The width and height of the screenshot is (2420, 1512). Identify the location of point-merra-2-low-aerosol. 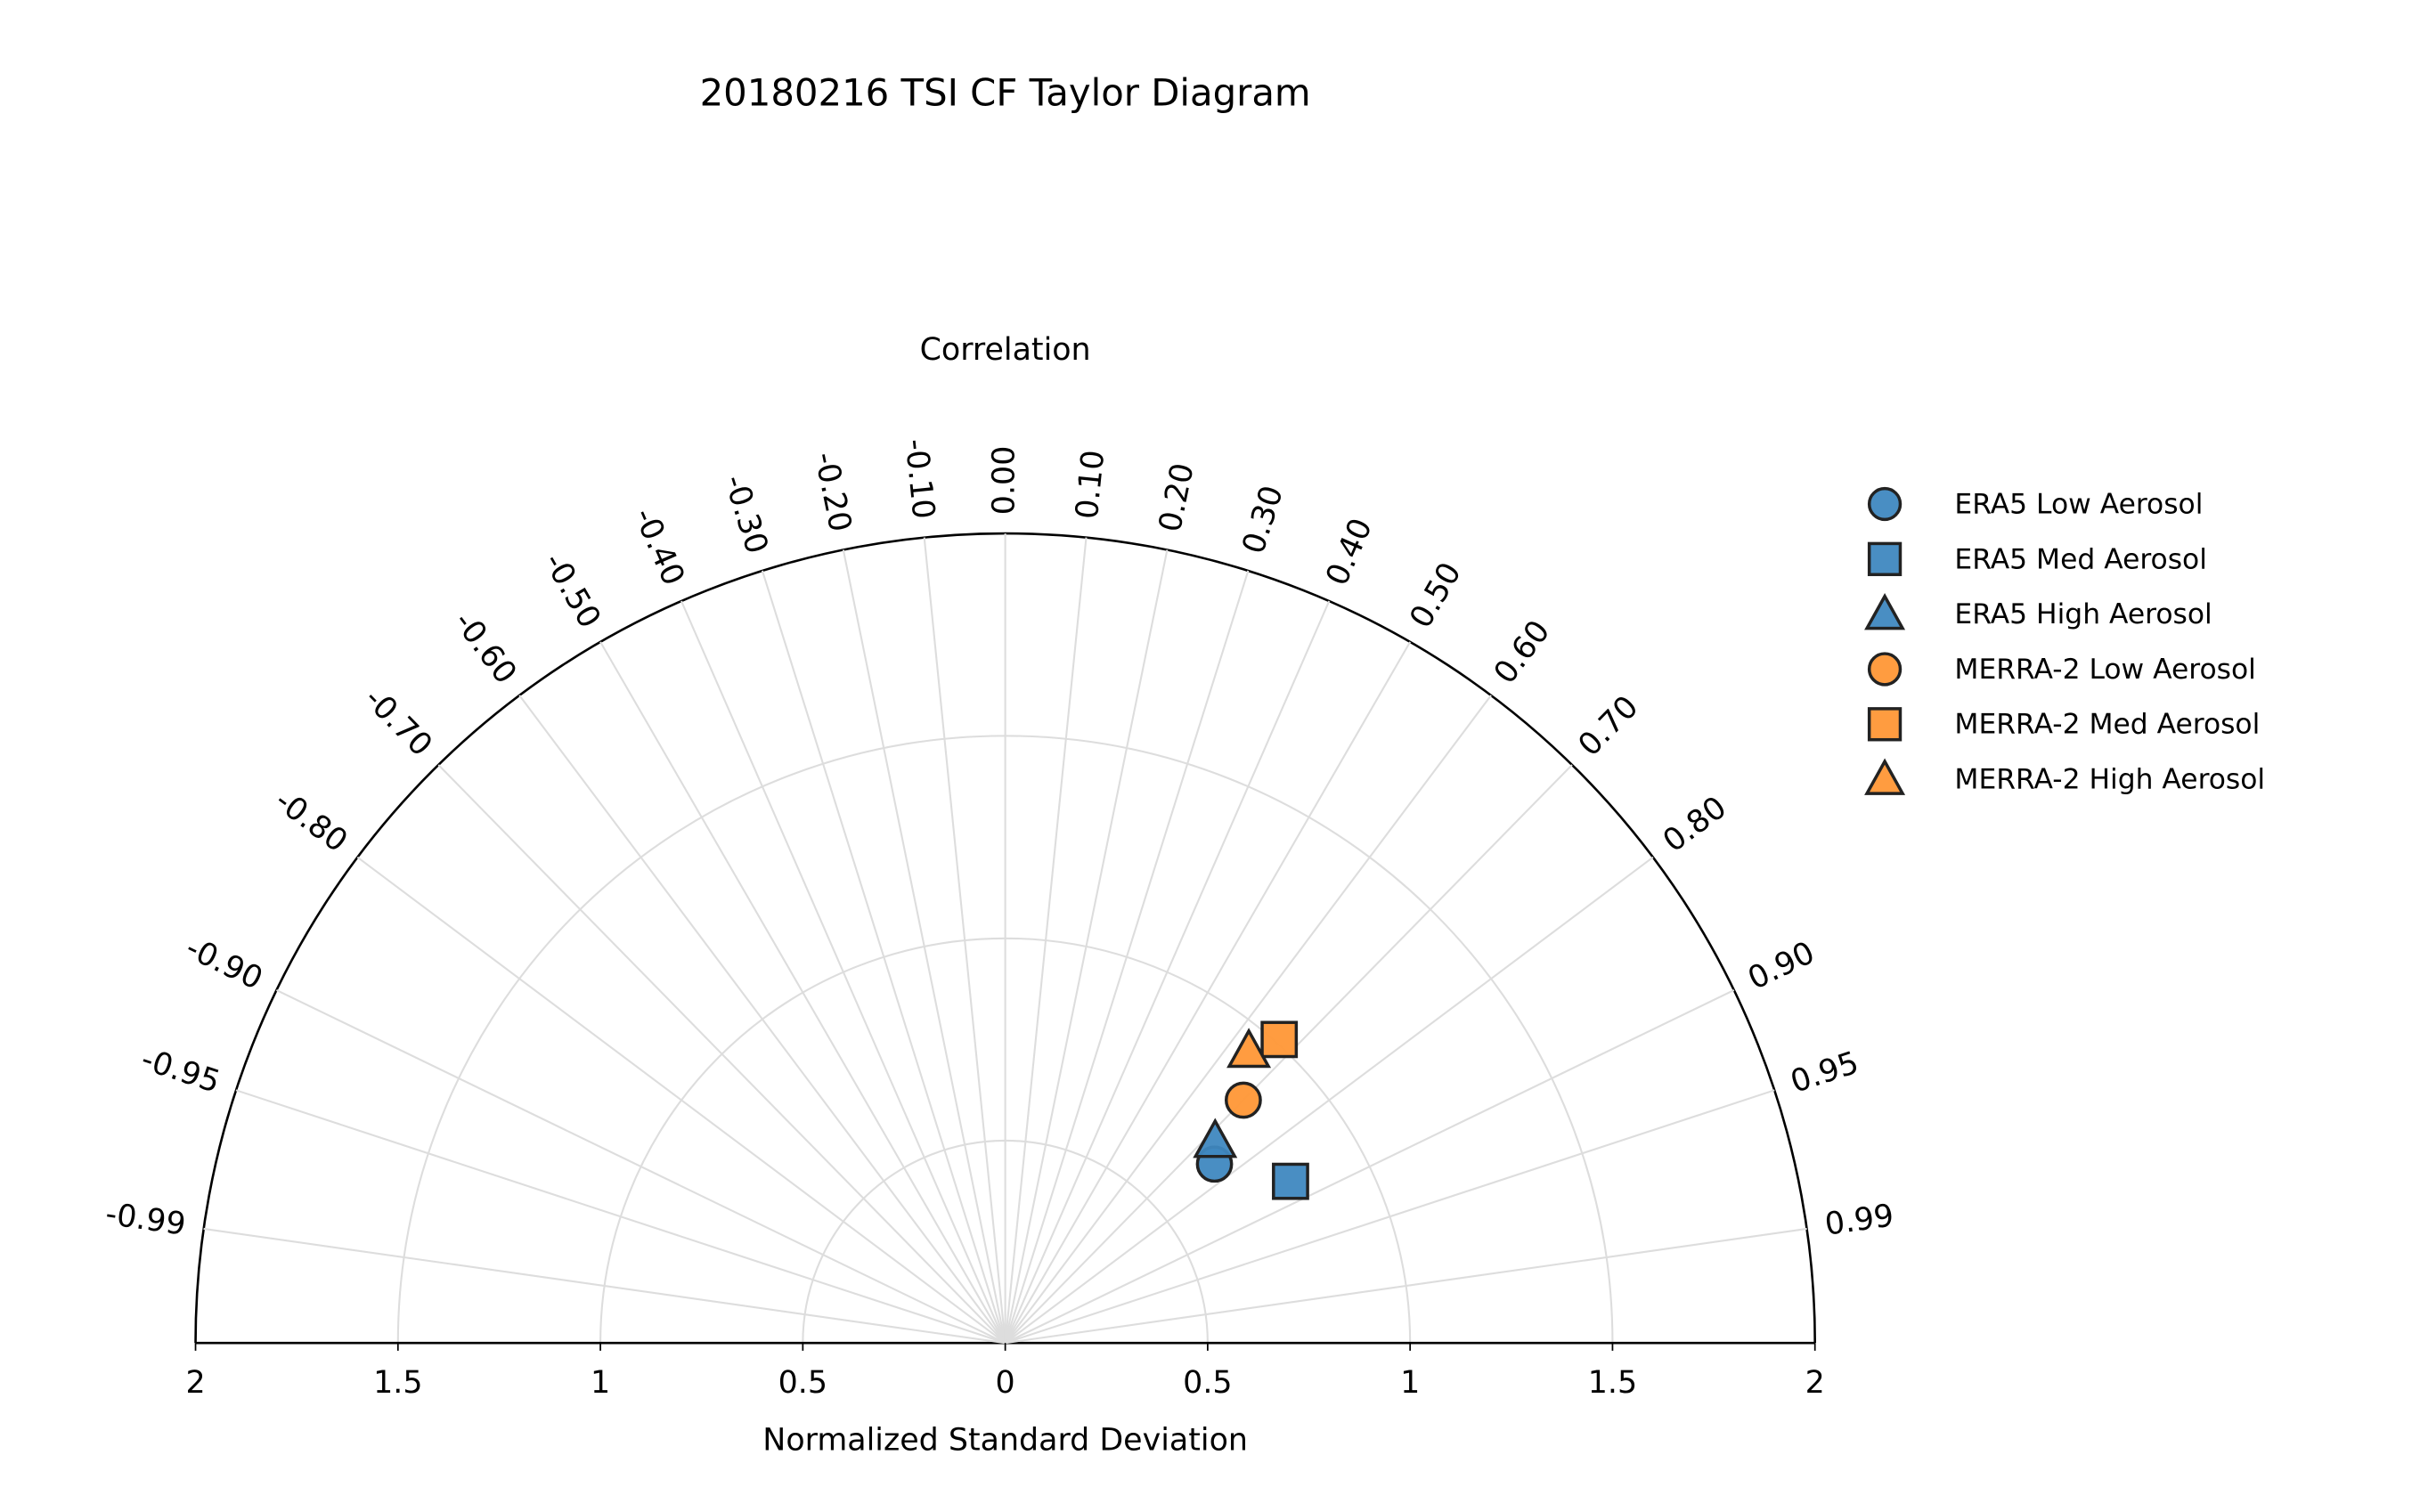
(1243, 1100).